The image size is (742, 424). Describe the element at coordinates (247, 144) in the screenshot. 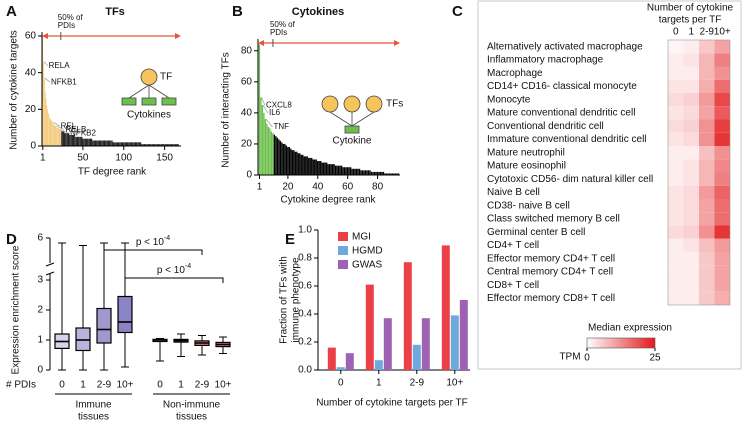

I see `y-tick-label: 20` at that location.